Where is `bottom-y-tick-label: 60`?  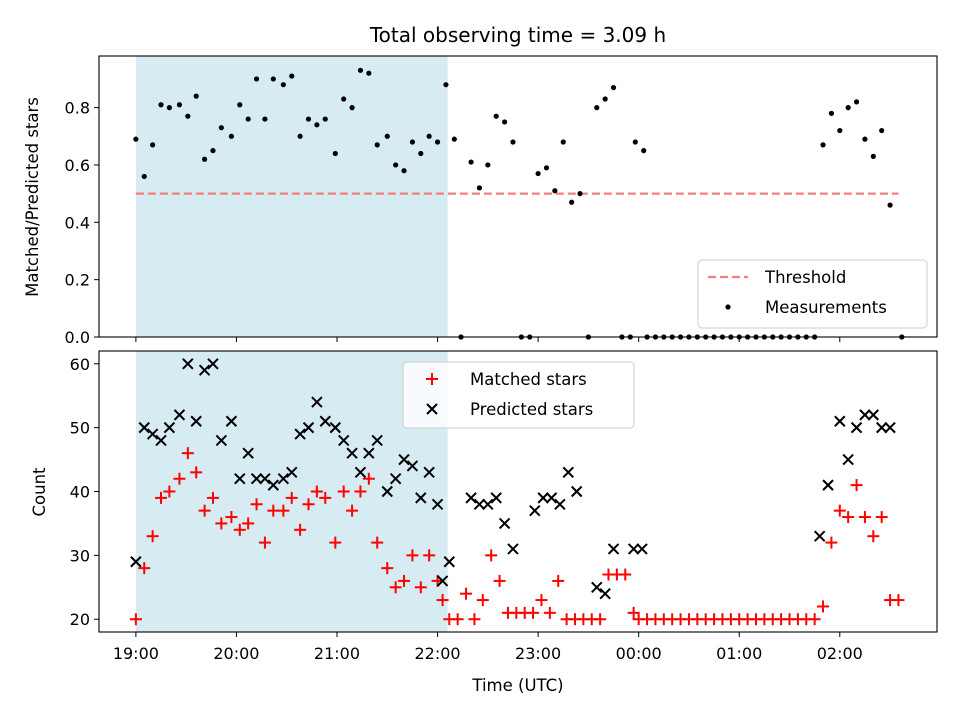 bottom-y-tick-label: 60 is located at coordinates (80, 364).